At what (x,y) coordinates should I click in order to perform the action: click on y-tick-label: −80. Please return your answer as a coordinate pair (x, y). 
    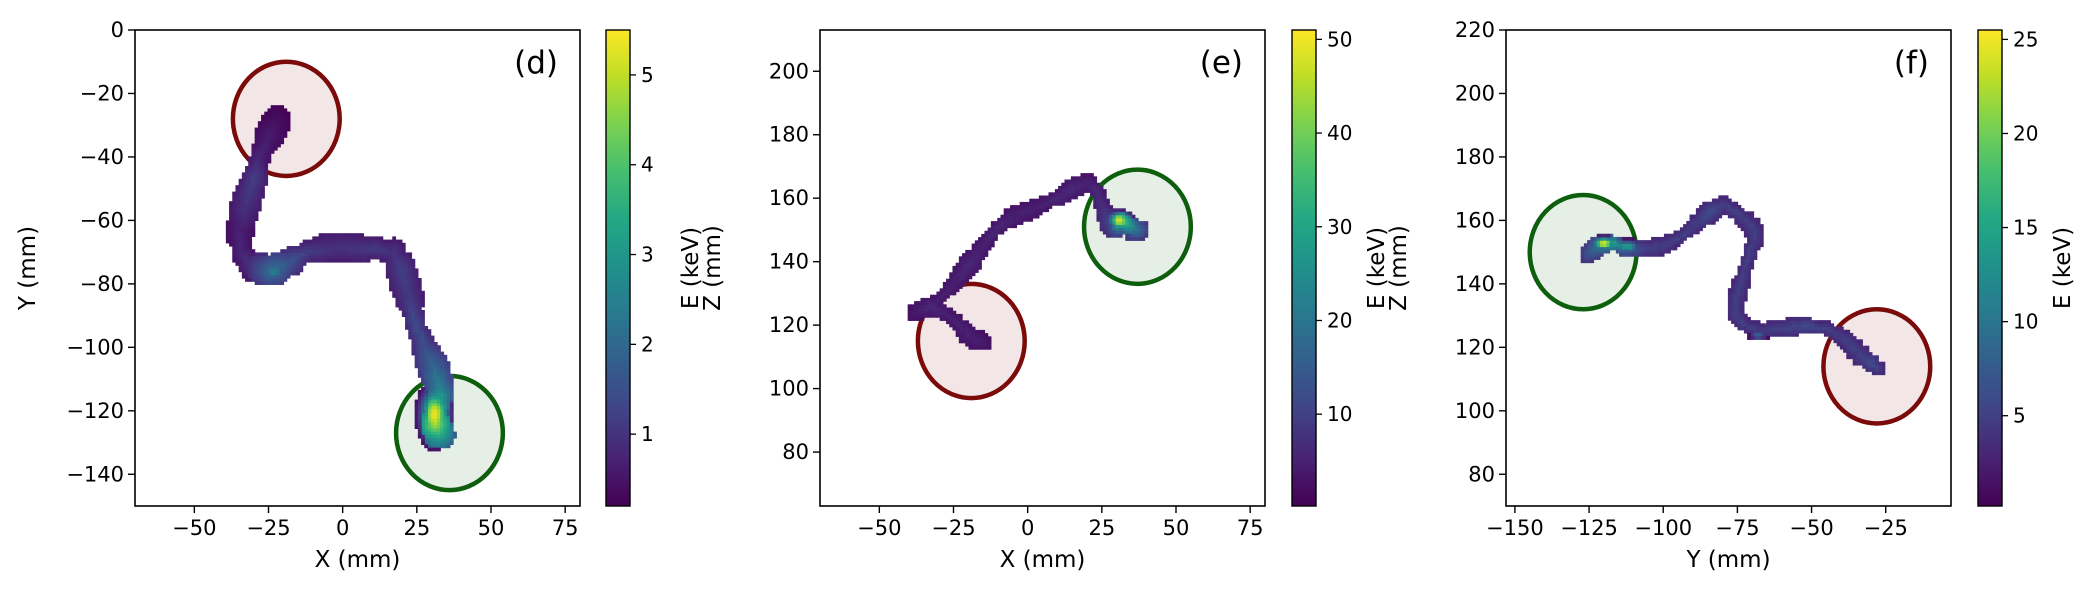
    Looking at the image, I should click on (102, 284).